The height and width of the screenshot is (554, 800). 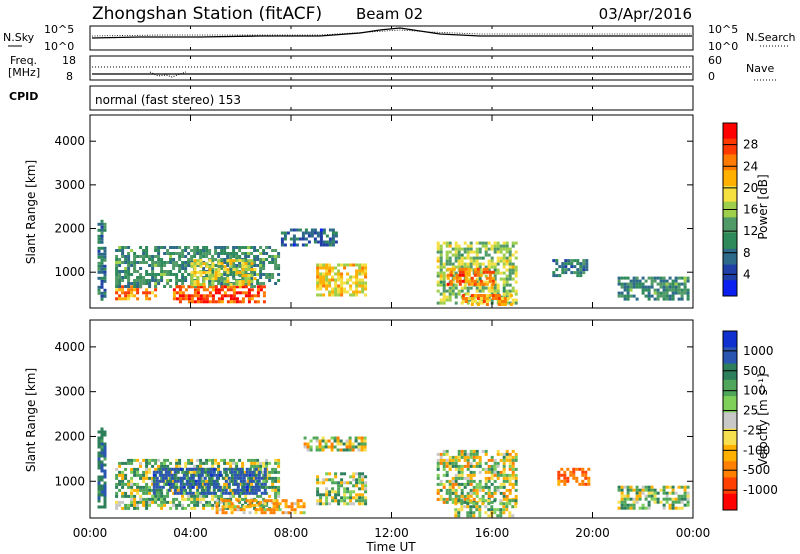 I want to click on velocity-echo-layer, so click(x=393, y=472).